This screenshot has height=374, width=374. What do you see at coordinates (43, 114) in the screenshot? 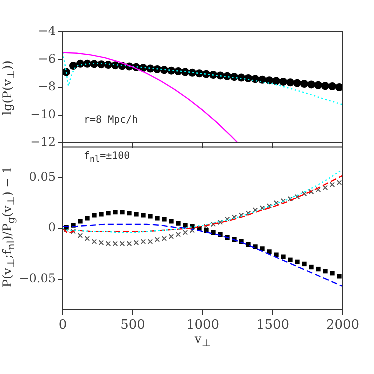
I see `y-tick-label: −10` at bounding box center [43, 114].